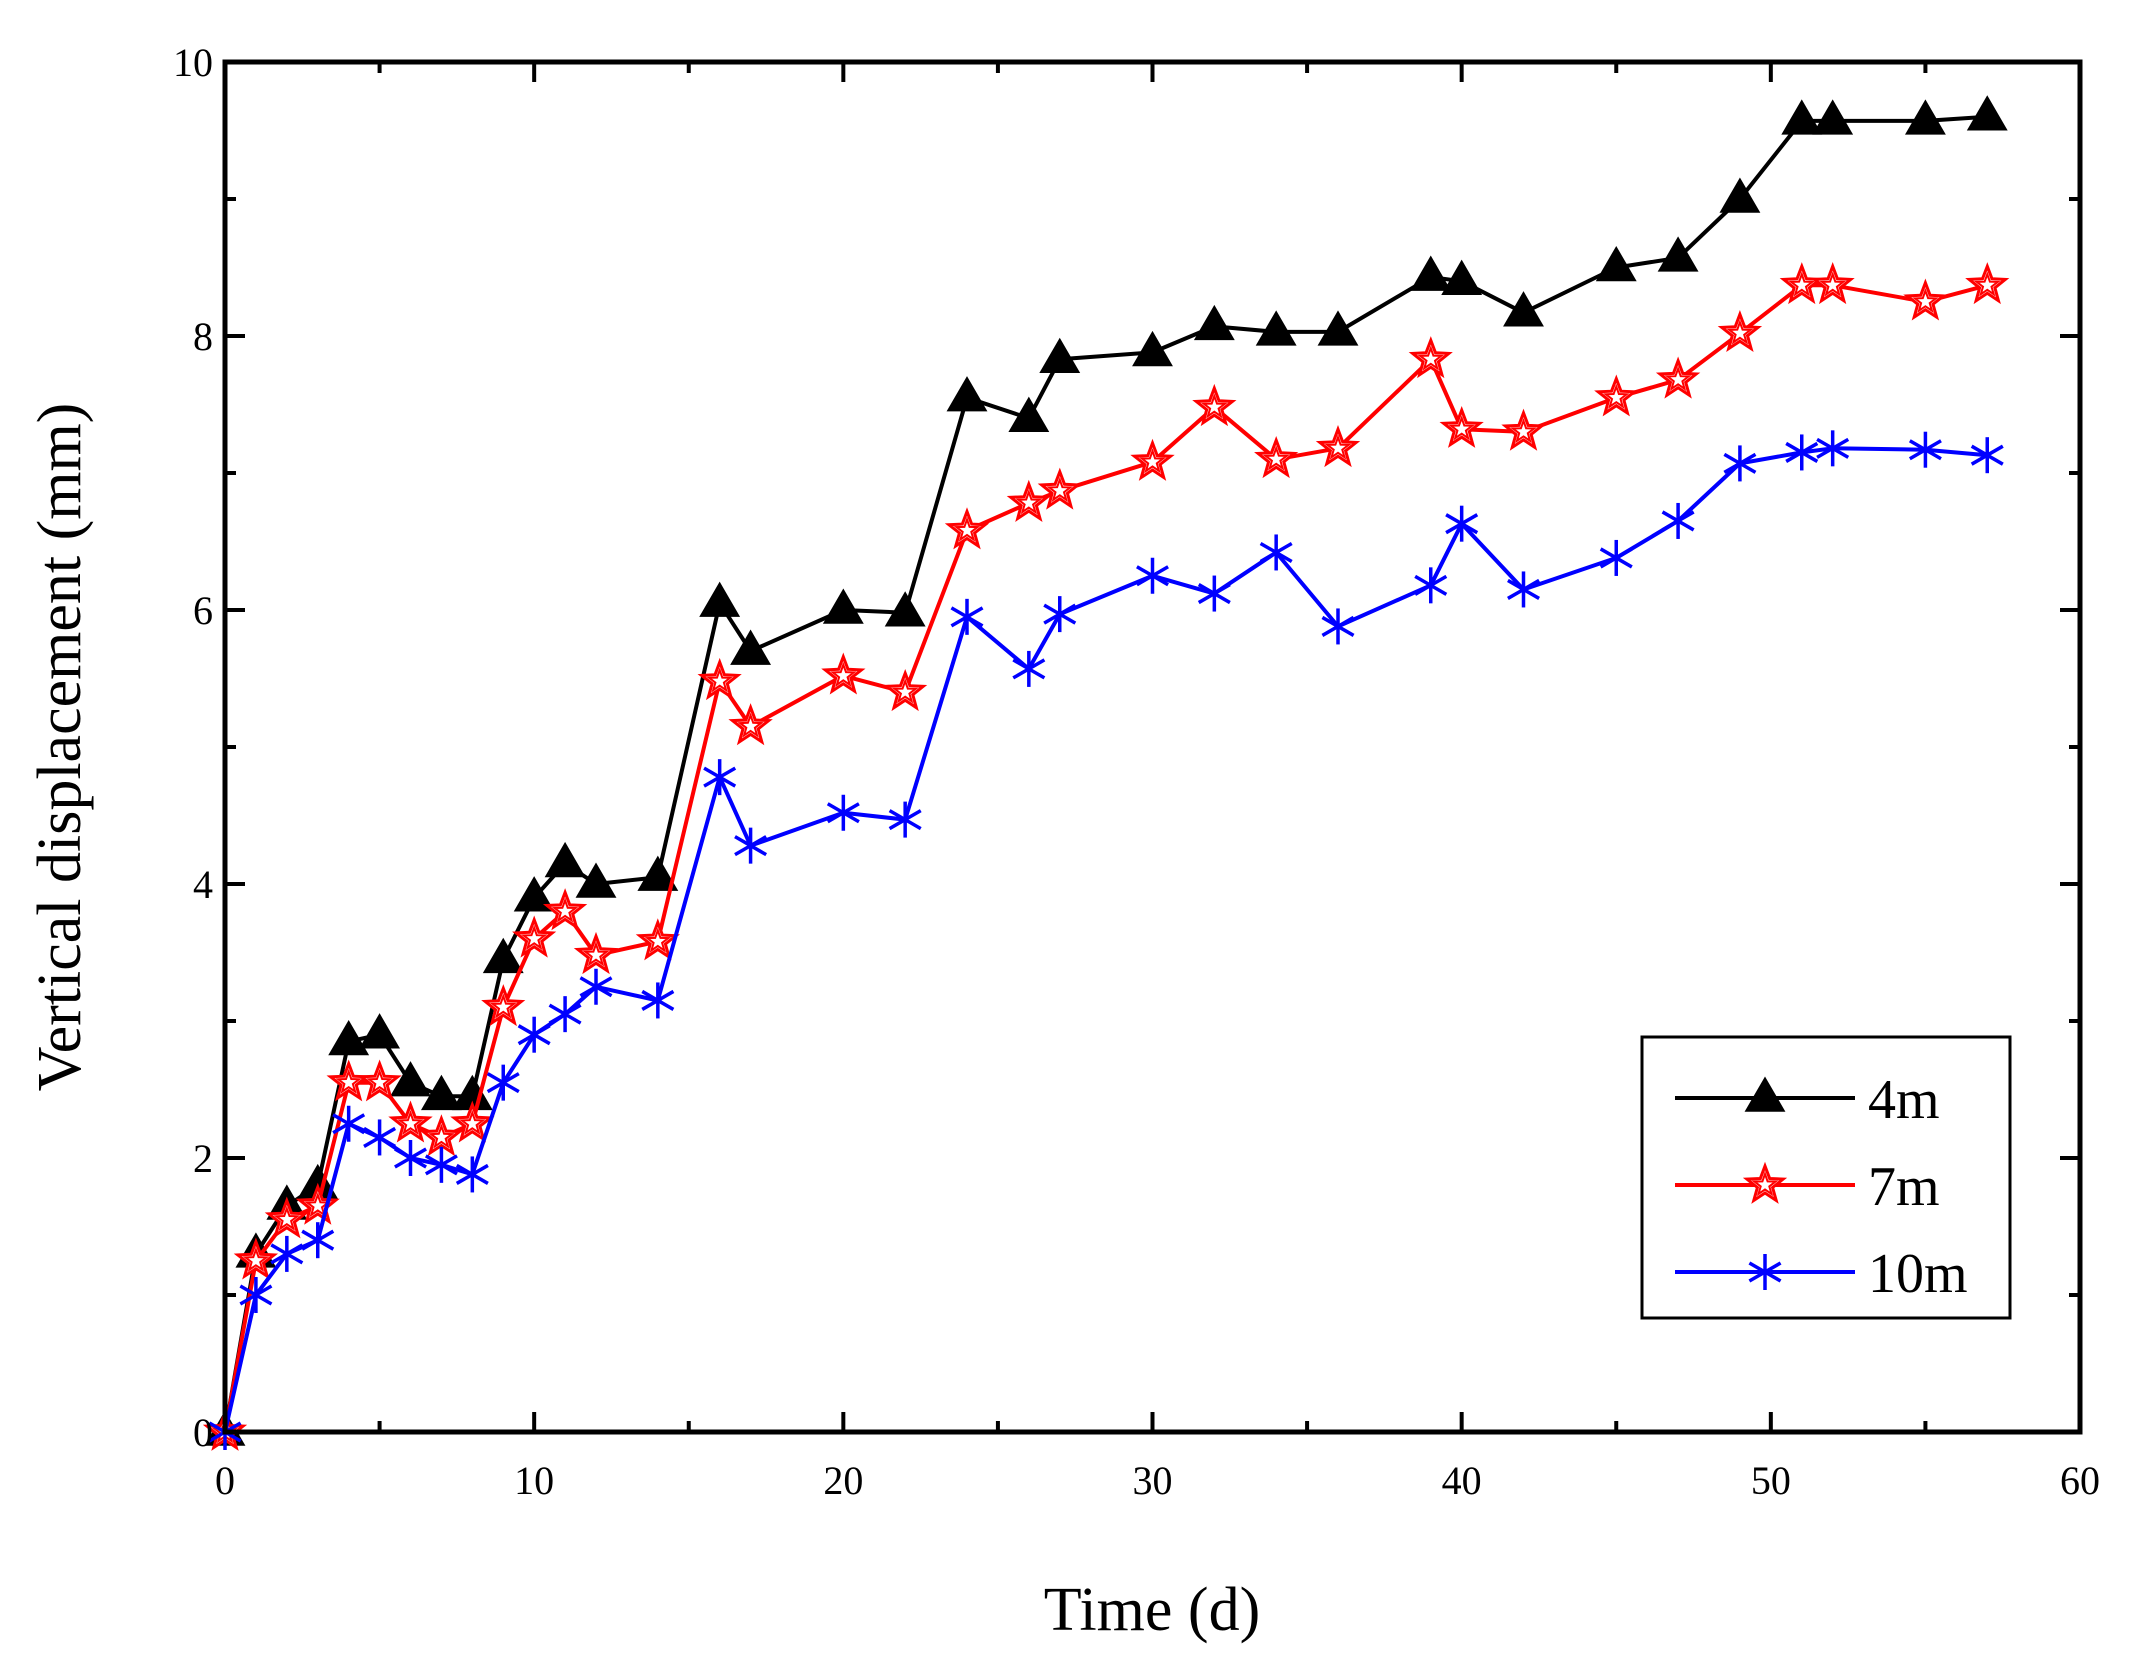 This screenshot has width=2141, height=1661. What do you see at coordinates (565, 910) in the screenshot?
I see `data-point-7m-11-inner` at bounding box center [565, 910].